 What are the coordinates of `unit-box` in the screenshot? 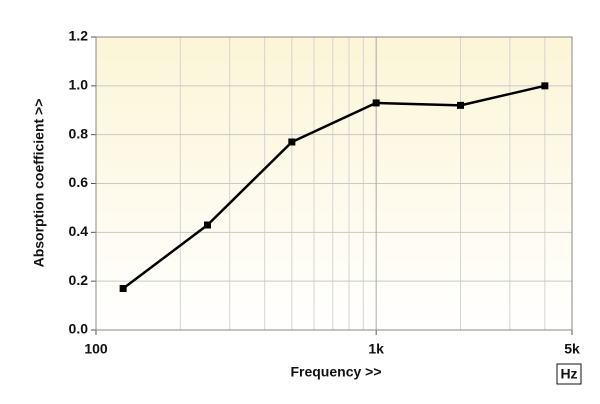 It's located at (569, 374).